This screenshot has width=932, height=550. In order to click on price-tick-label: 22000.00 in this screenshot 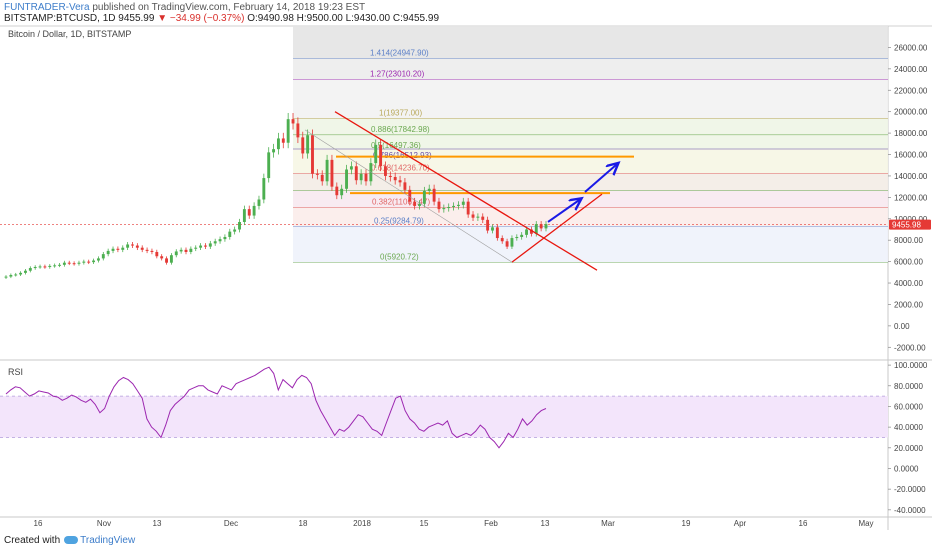, I will do `click(911, 90)`.